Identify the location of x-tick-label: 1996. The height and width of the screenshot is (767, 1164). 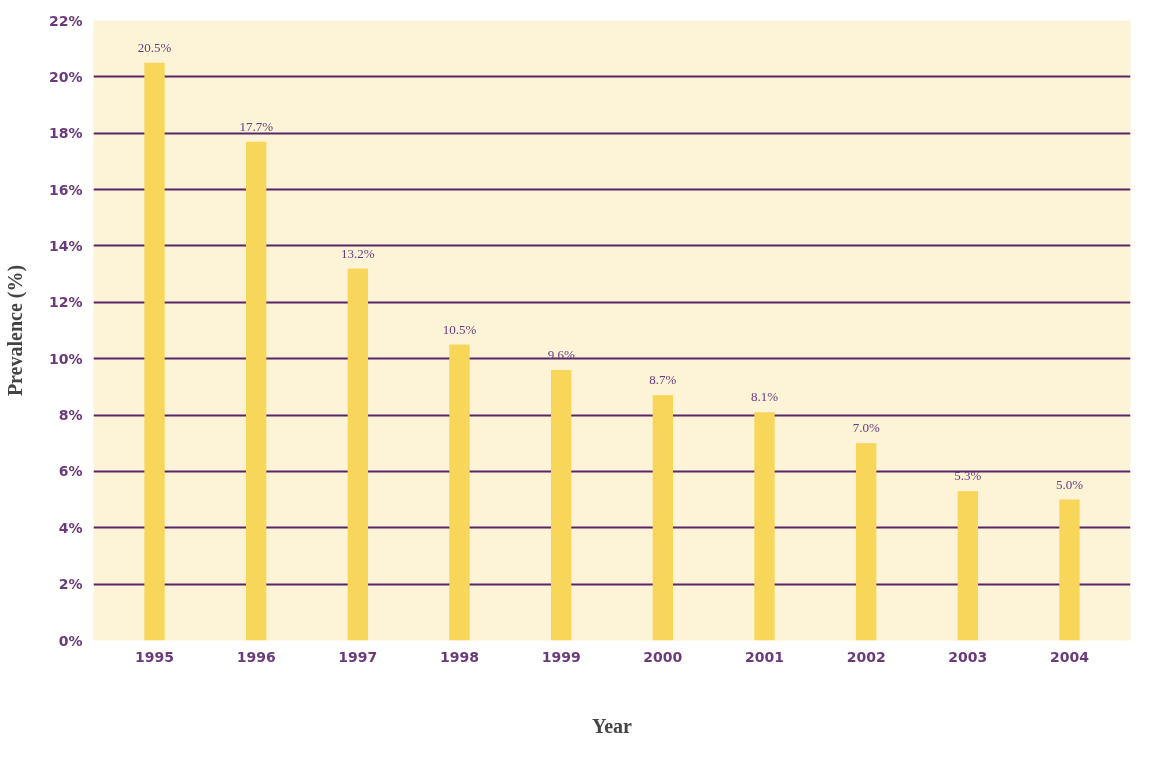
(256, 656).